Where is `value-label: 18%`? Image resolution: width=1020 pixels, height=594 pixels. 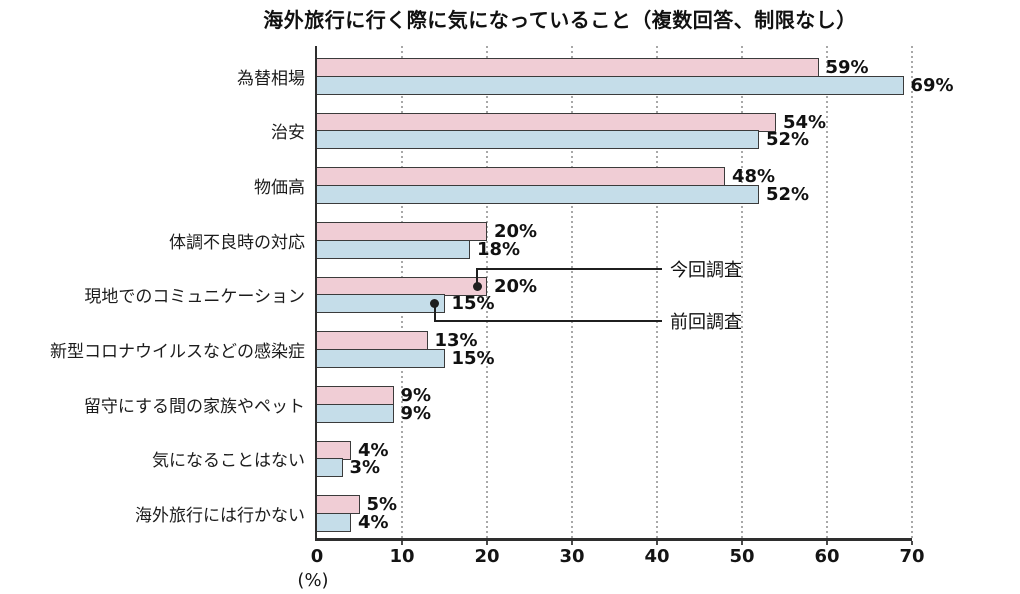
value-label: 18% is located at coordinates (499, 249).